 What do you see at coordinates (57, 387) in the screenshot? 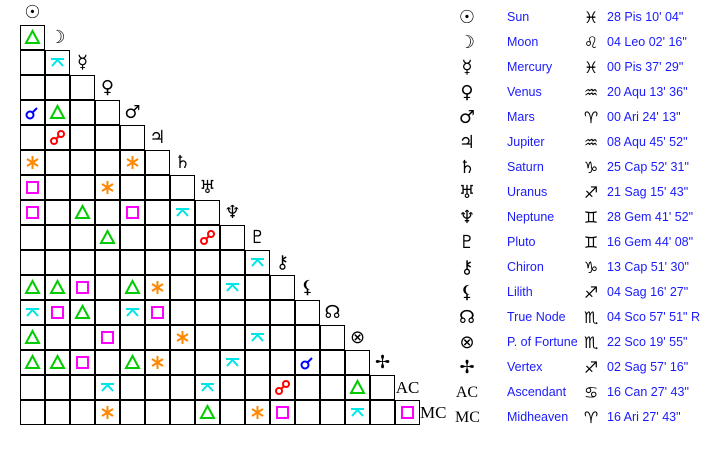
I see `grid-cell-ascendant-moon` at bounding box center [57, 387].